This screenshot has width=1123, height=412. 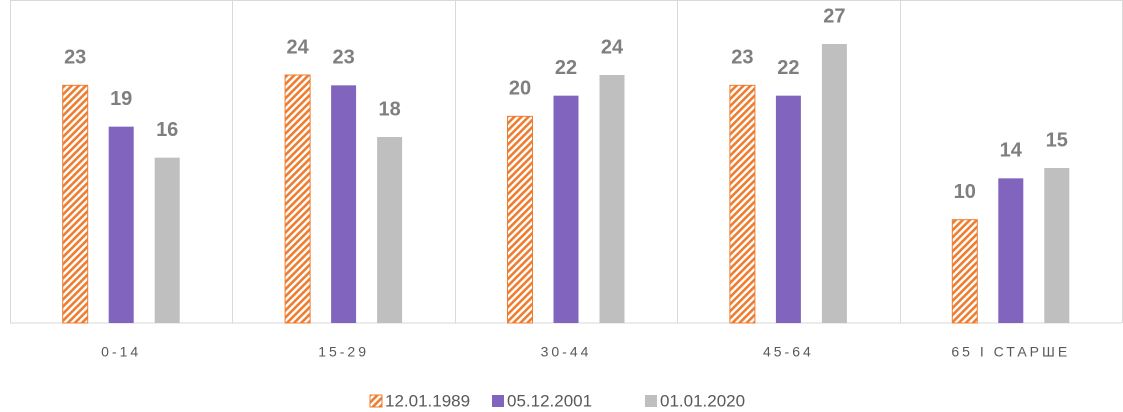 What do you see at coordinates (549, 400) in the screenshot?
I see `legend-label: 05.12.2001` at bounding box center [549, 400].